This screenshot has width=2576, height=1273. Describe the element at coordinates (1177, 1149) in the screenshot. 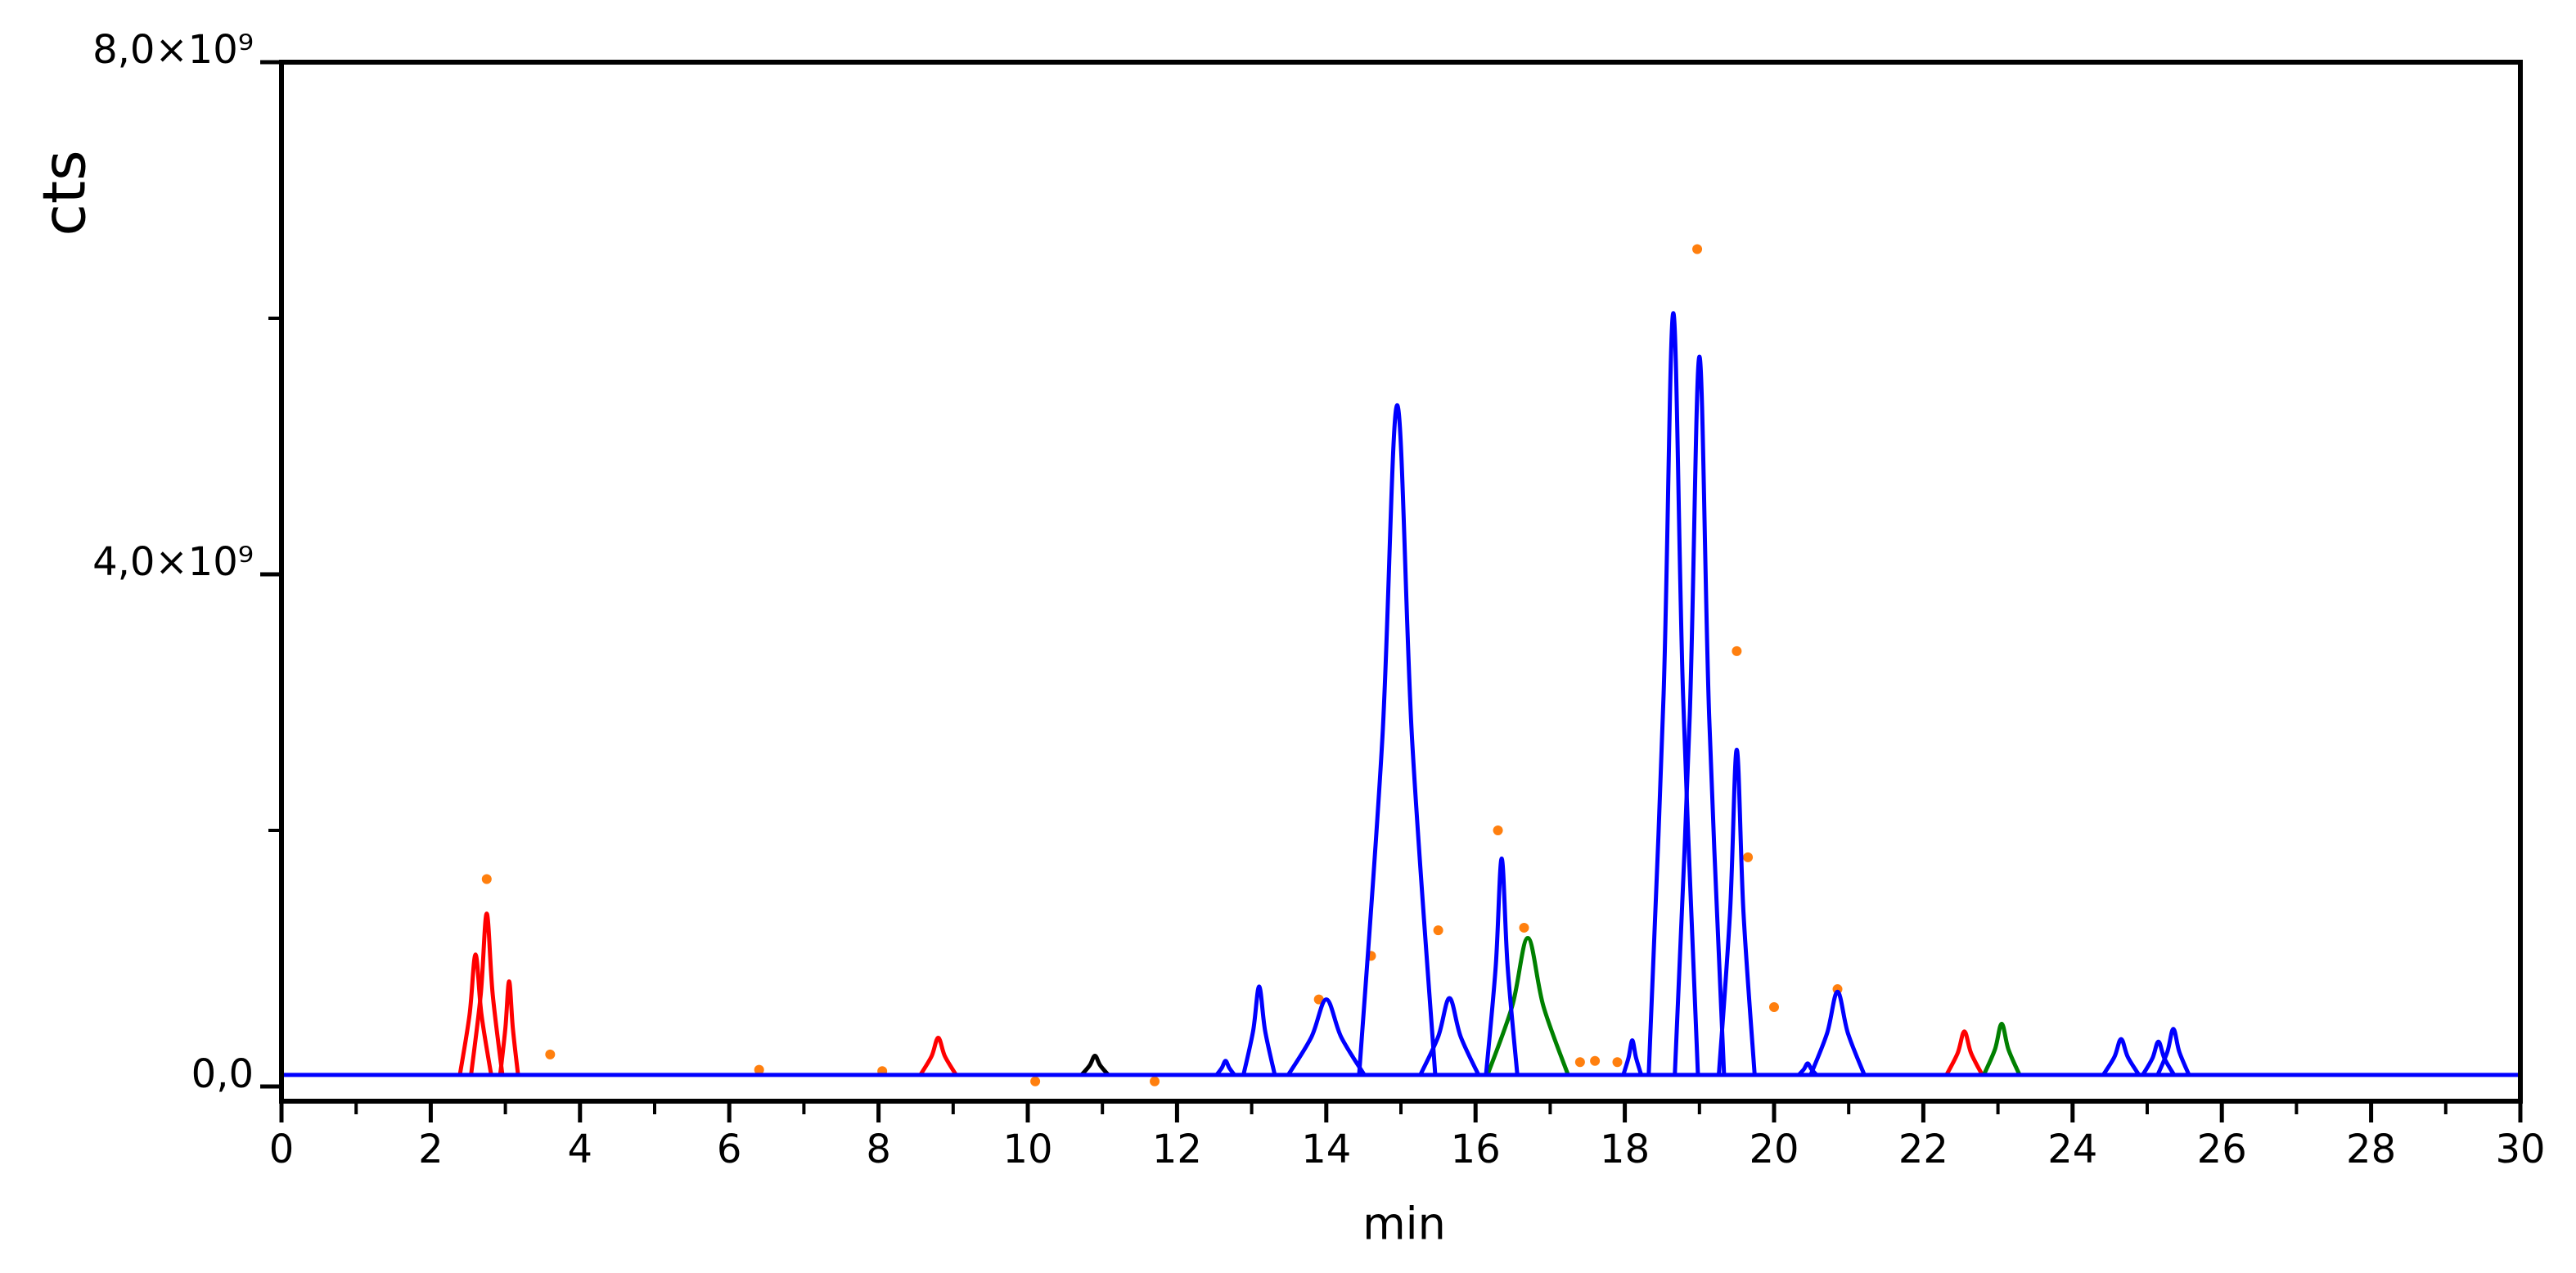

I see `x-tick-label: 12` at that location.